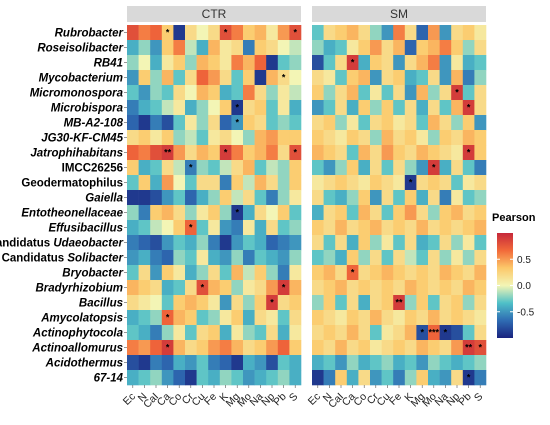  Describe the element at coordinates (280, 400) in the screenshot. I see `column-label: Pb` at that location.